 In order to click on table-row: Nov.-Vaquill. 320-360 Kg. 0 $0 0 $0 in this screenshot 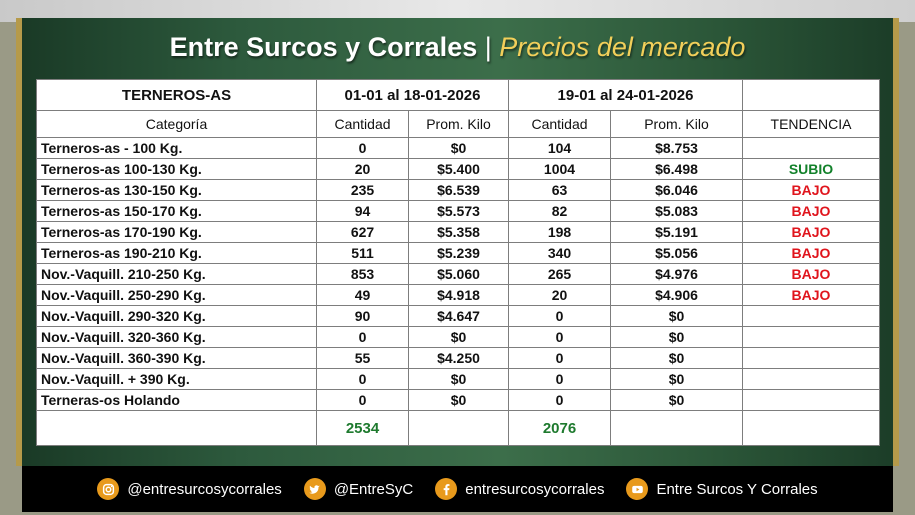, I will do `click(458, 337)`.